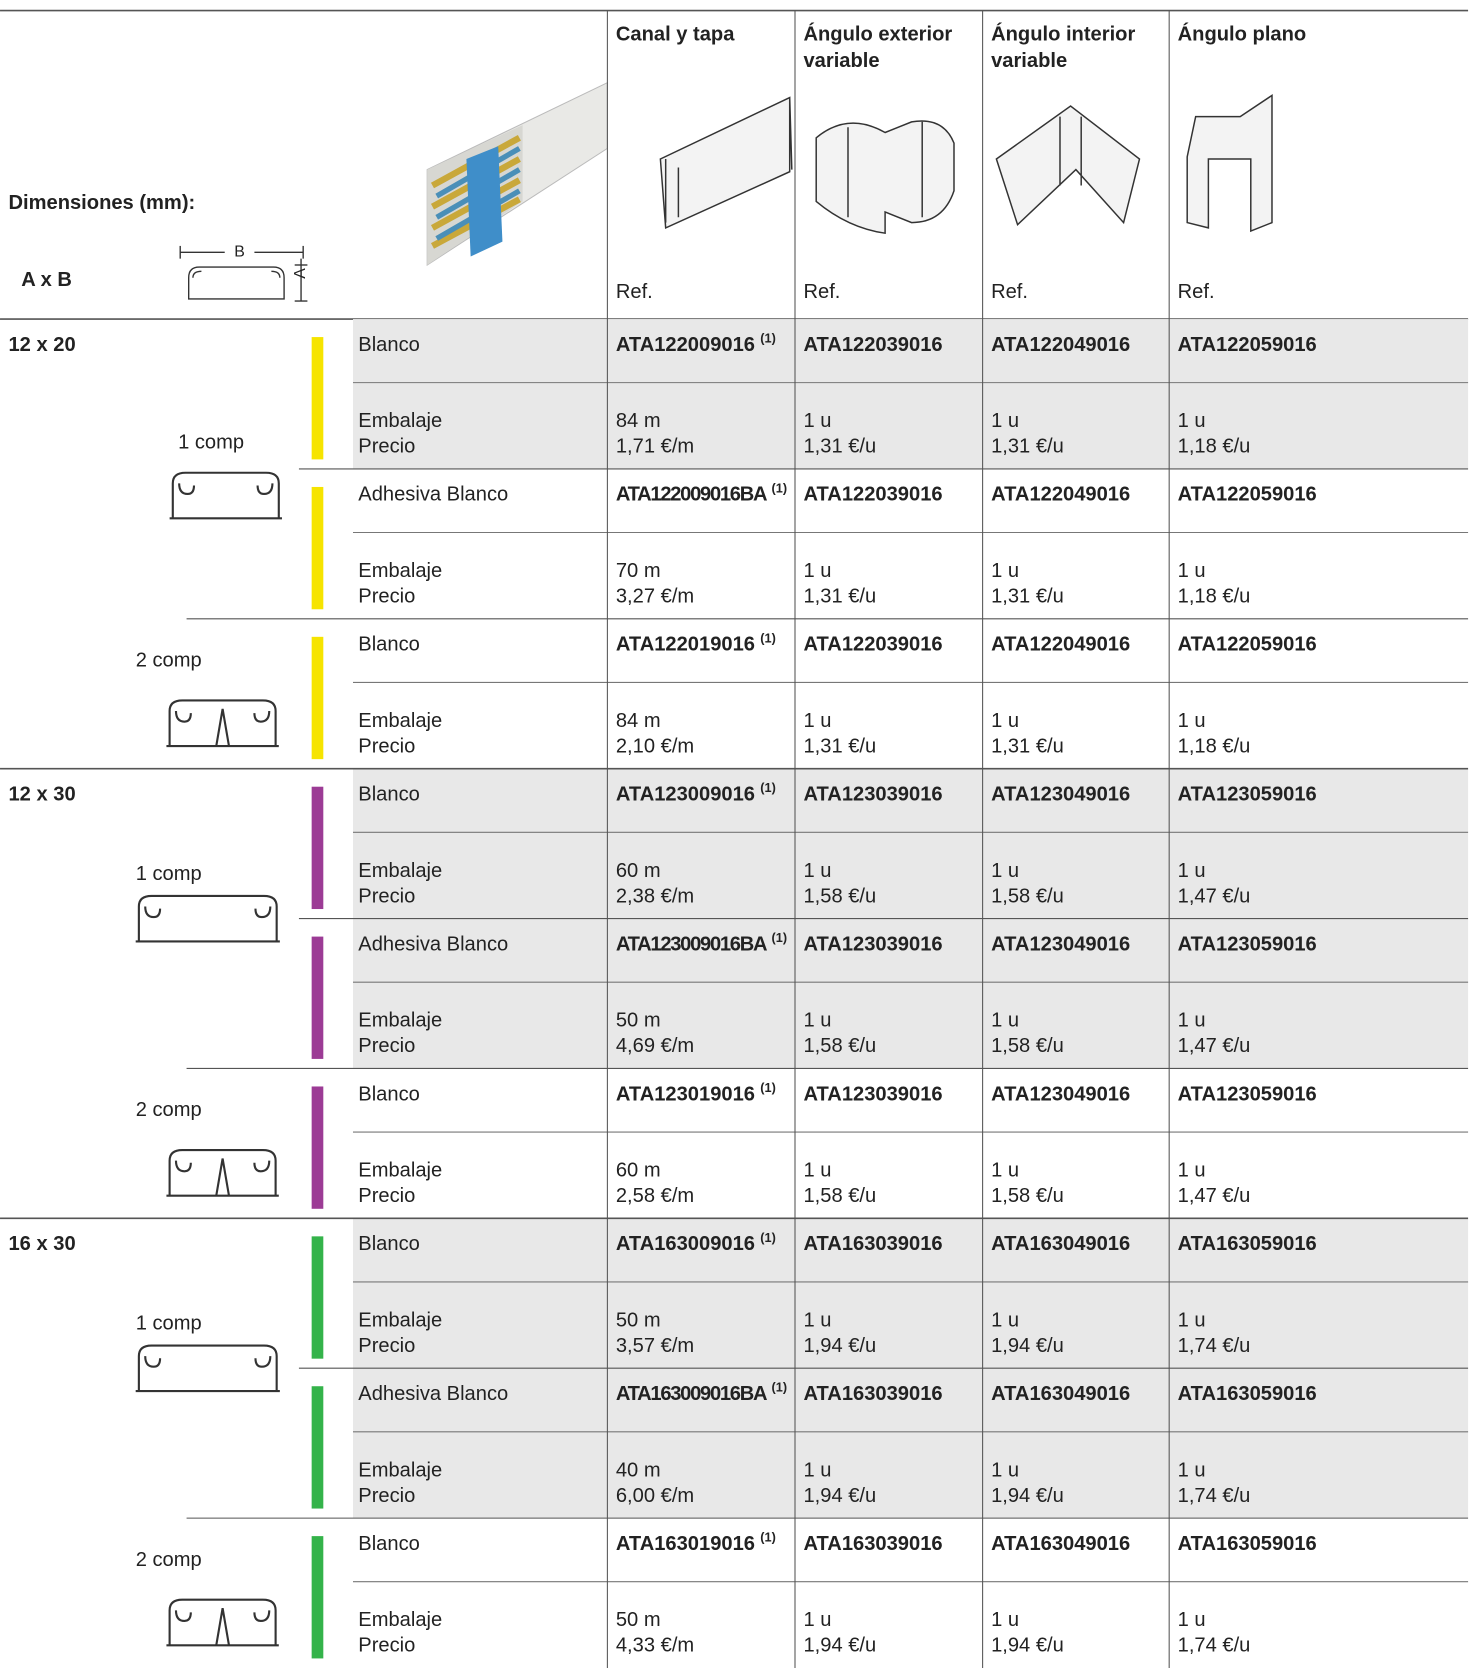  I want to click on price: 1,18 €/u, so click(1214, 447).